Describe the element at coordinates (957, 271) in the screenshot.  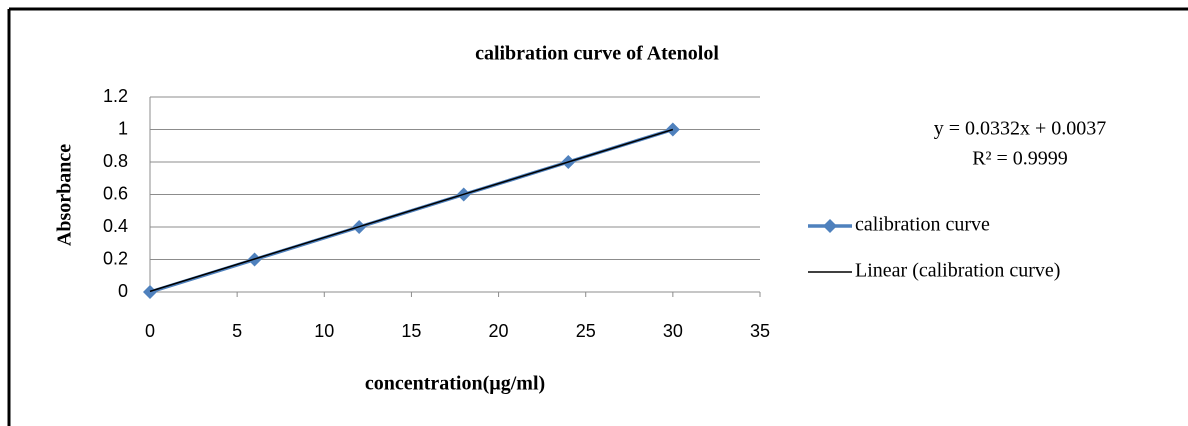
I see `legend-label: Linear (calibration curve)` at that location.